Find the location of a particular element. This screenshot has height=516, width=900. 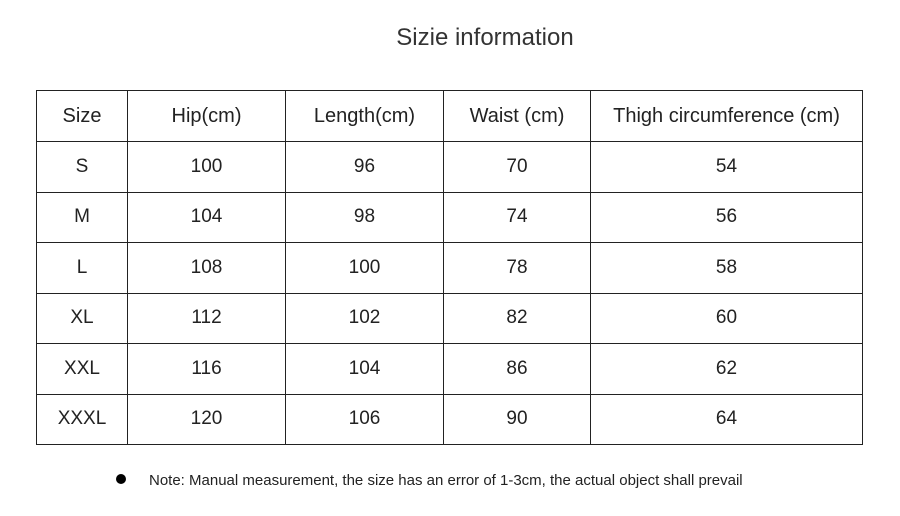

table-cell: L is located at coordinates (82, 268).